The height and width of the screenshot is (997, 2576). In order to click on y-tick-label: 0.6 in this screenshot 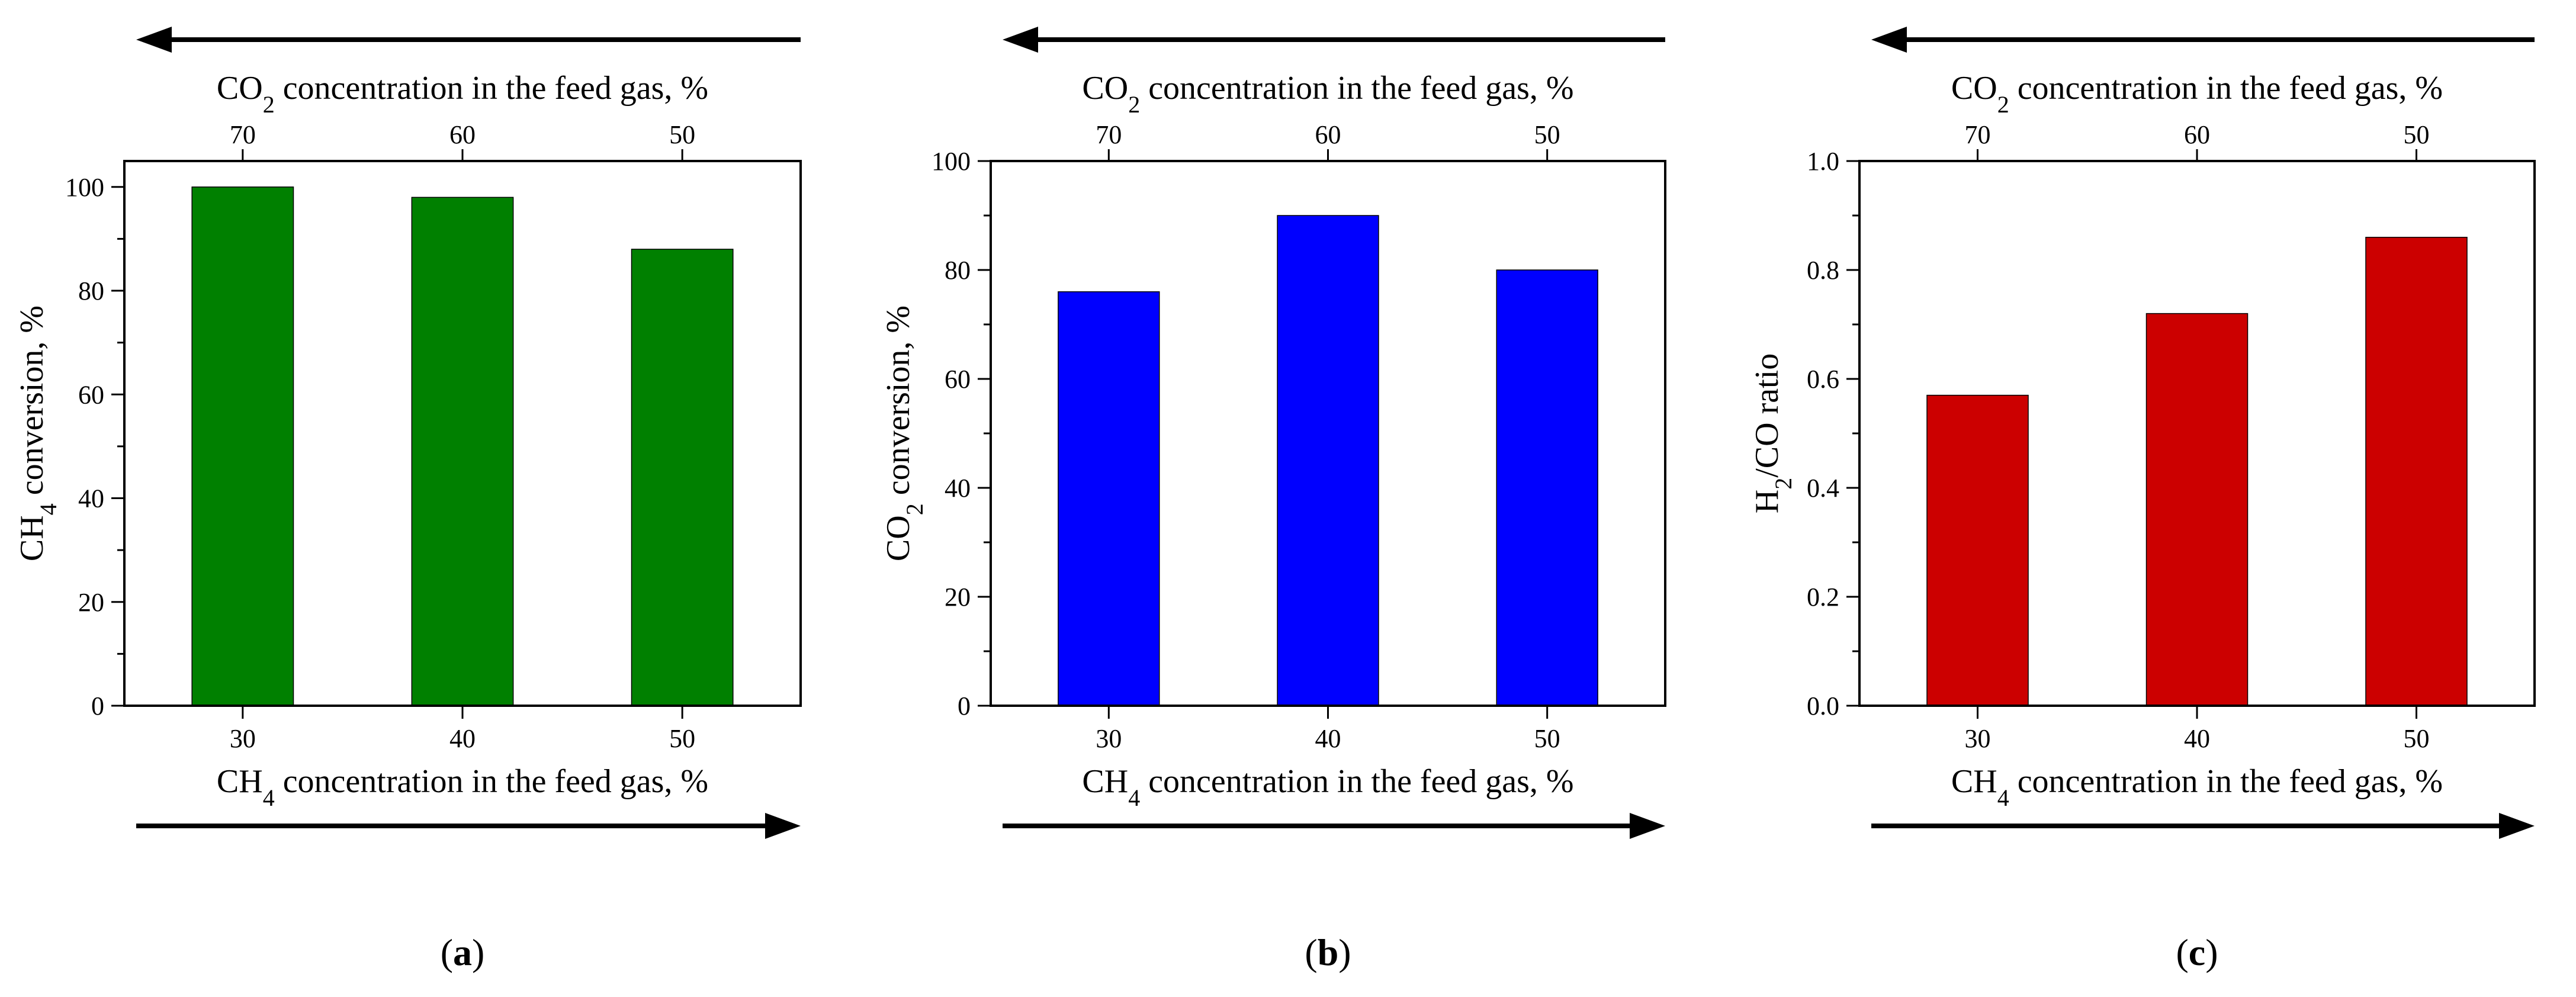, I will do `click(1823, 379)`.